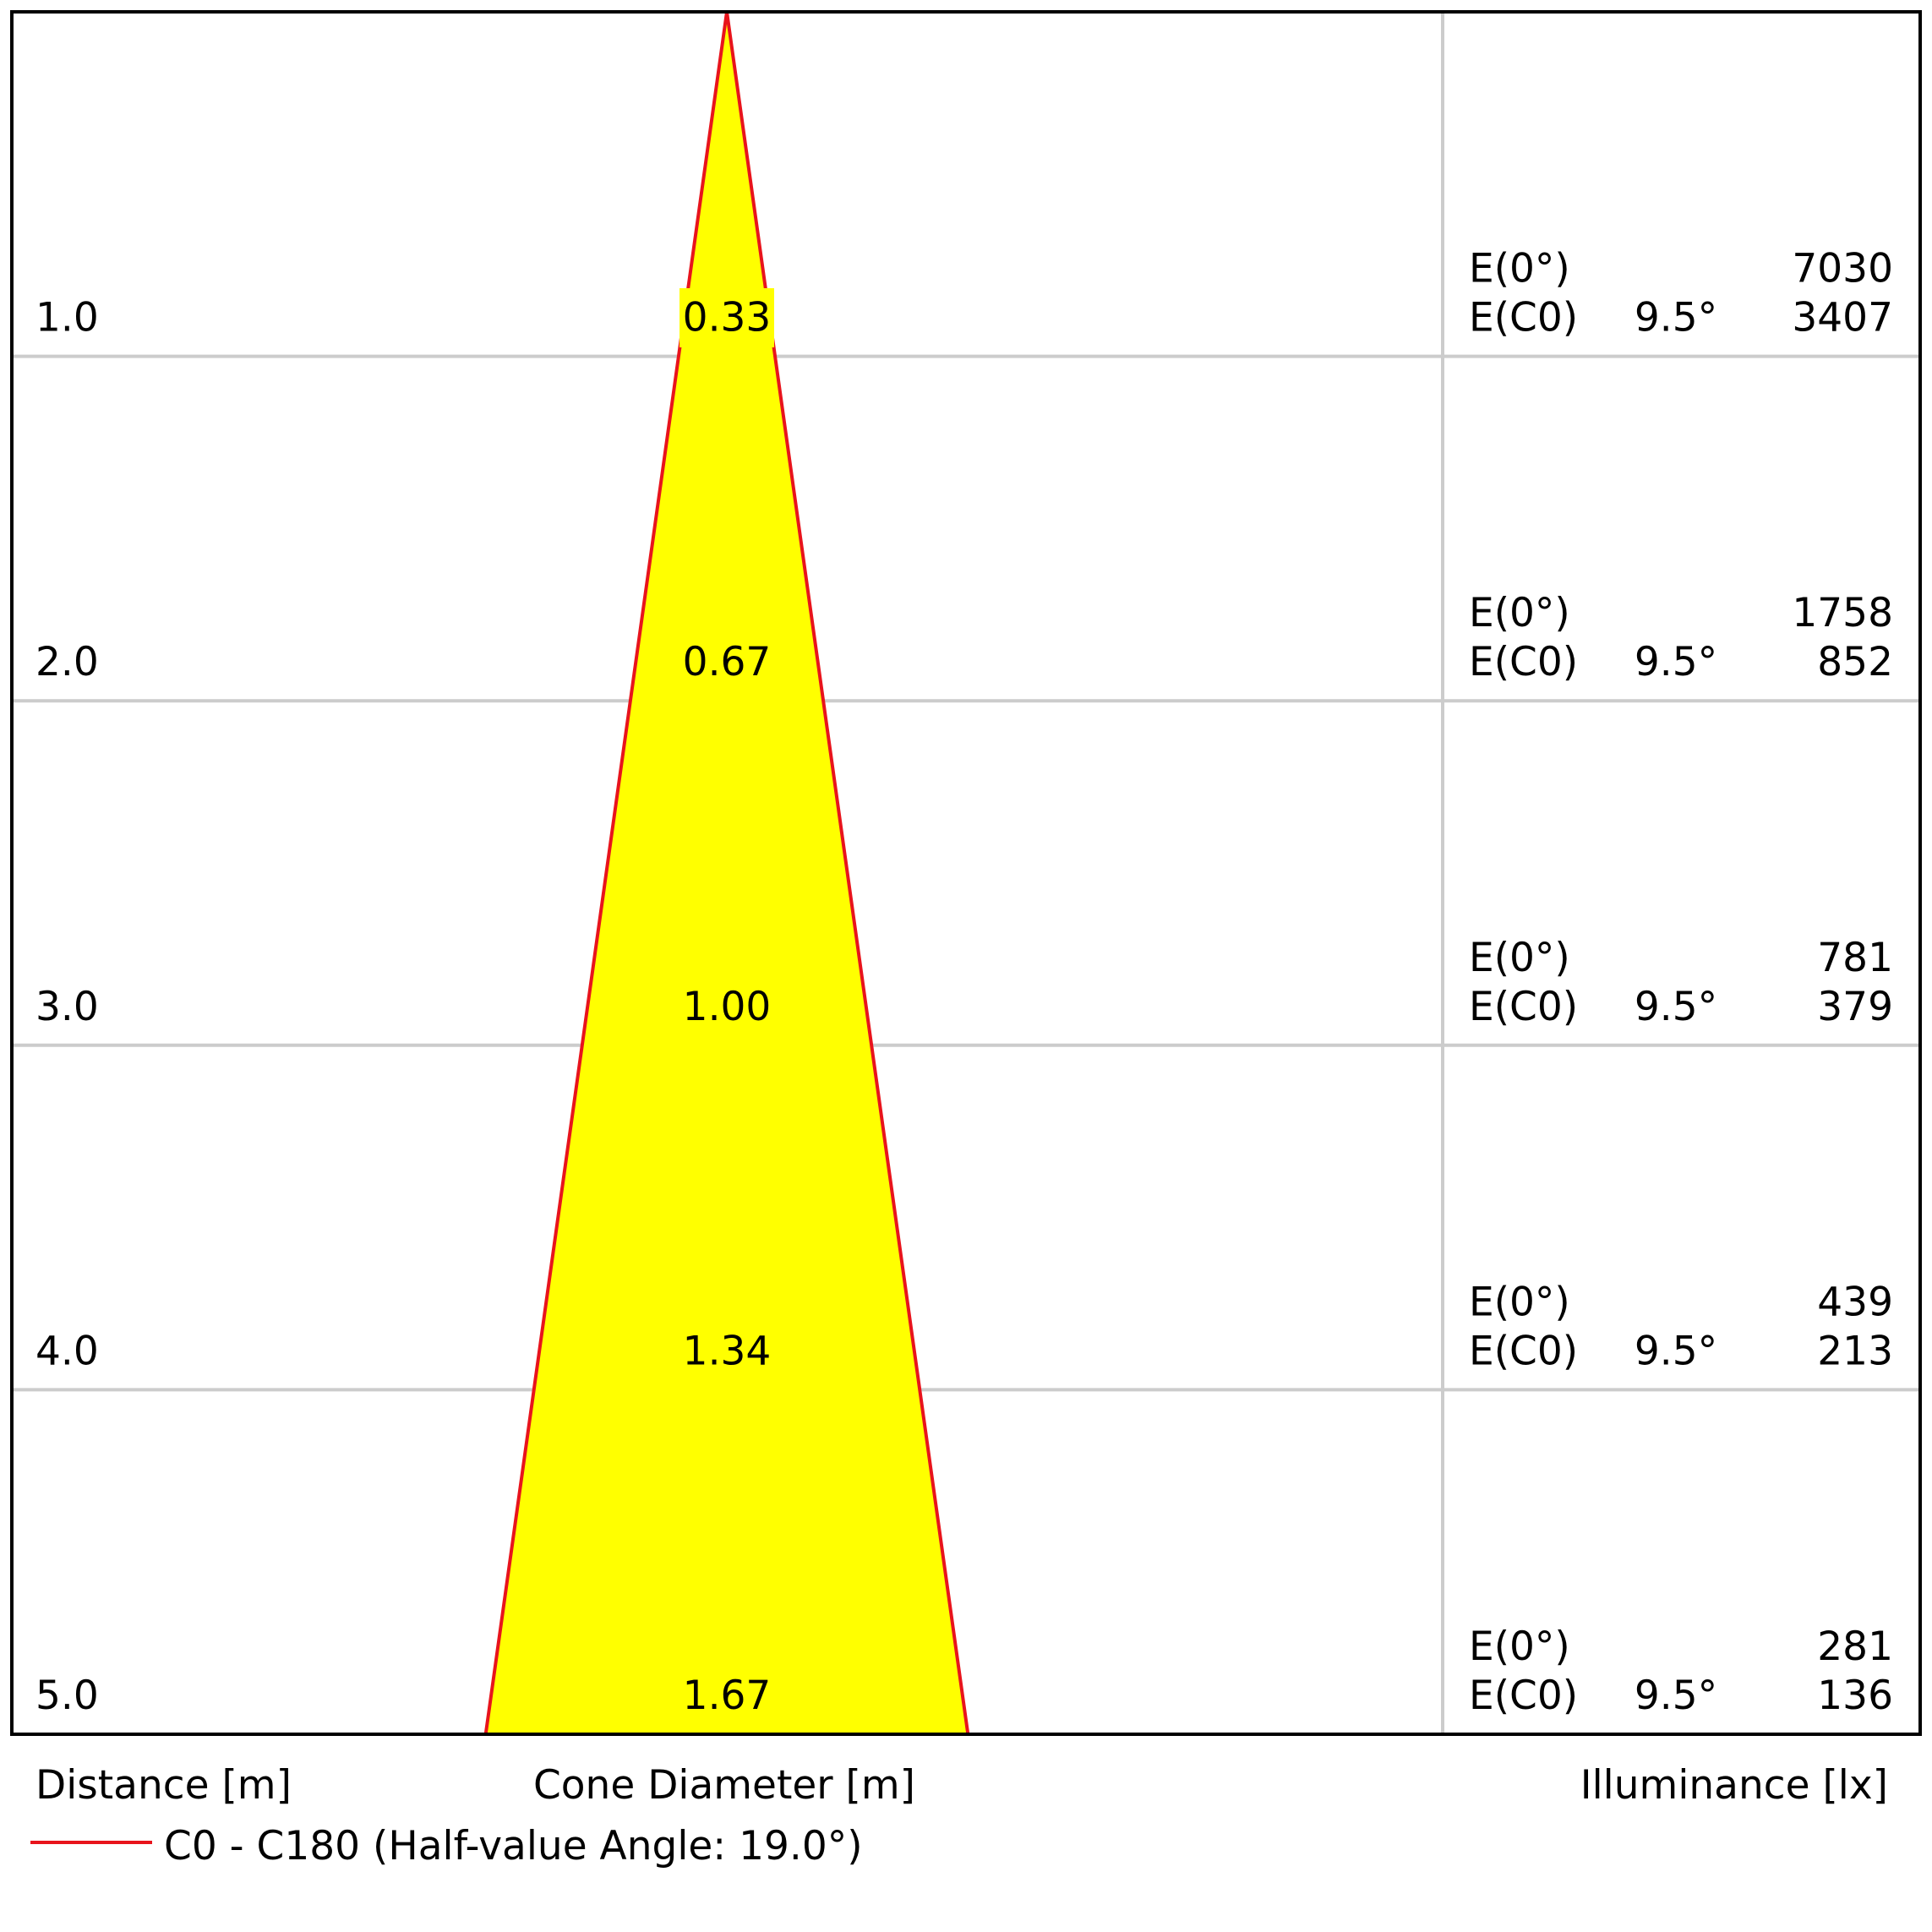  What do you see at coordinates (1855, 662) in the screenshot?
I see `ec0-value: 852` at bounding box center [1855, 662].